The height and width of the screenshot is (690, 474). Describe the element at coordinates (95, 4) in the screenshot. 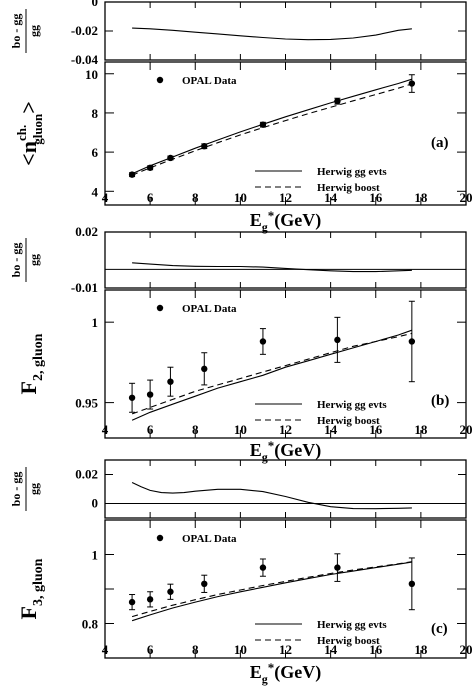

I see `panel-a-ratio-ytick-label-0: 0` at that location.